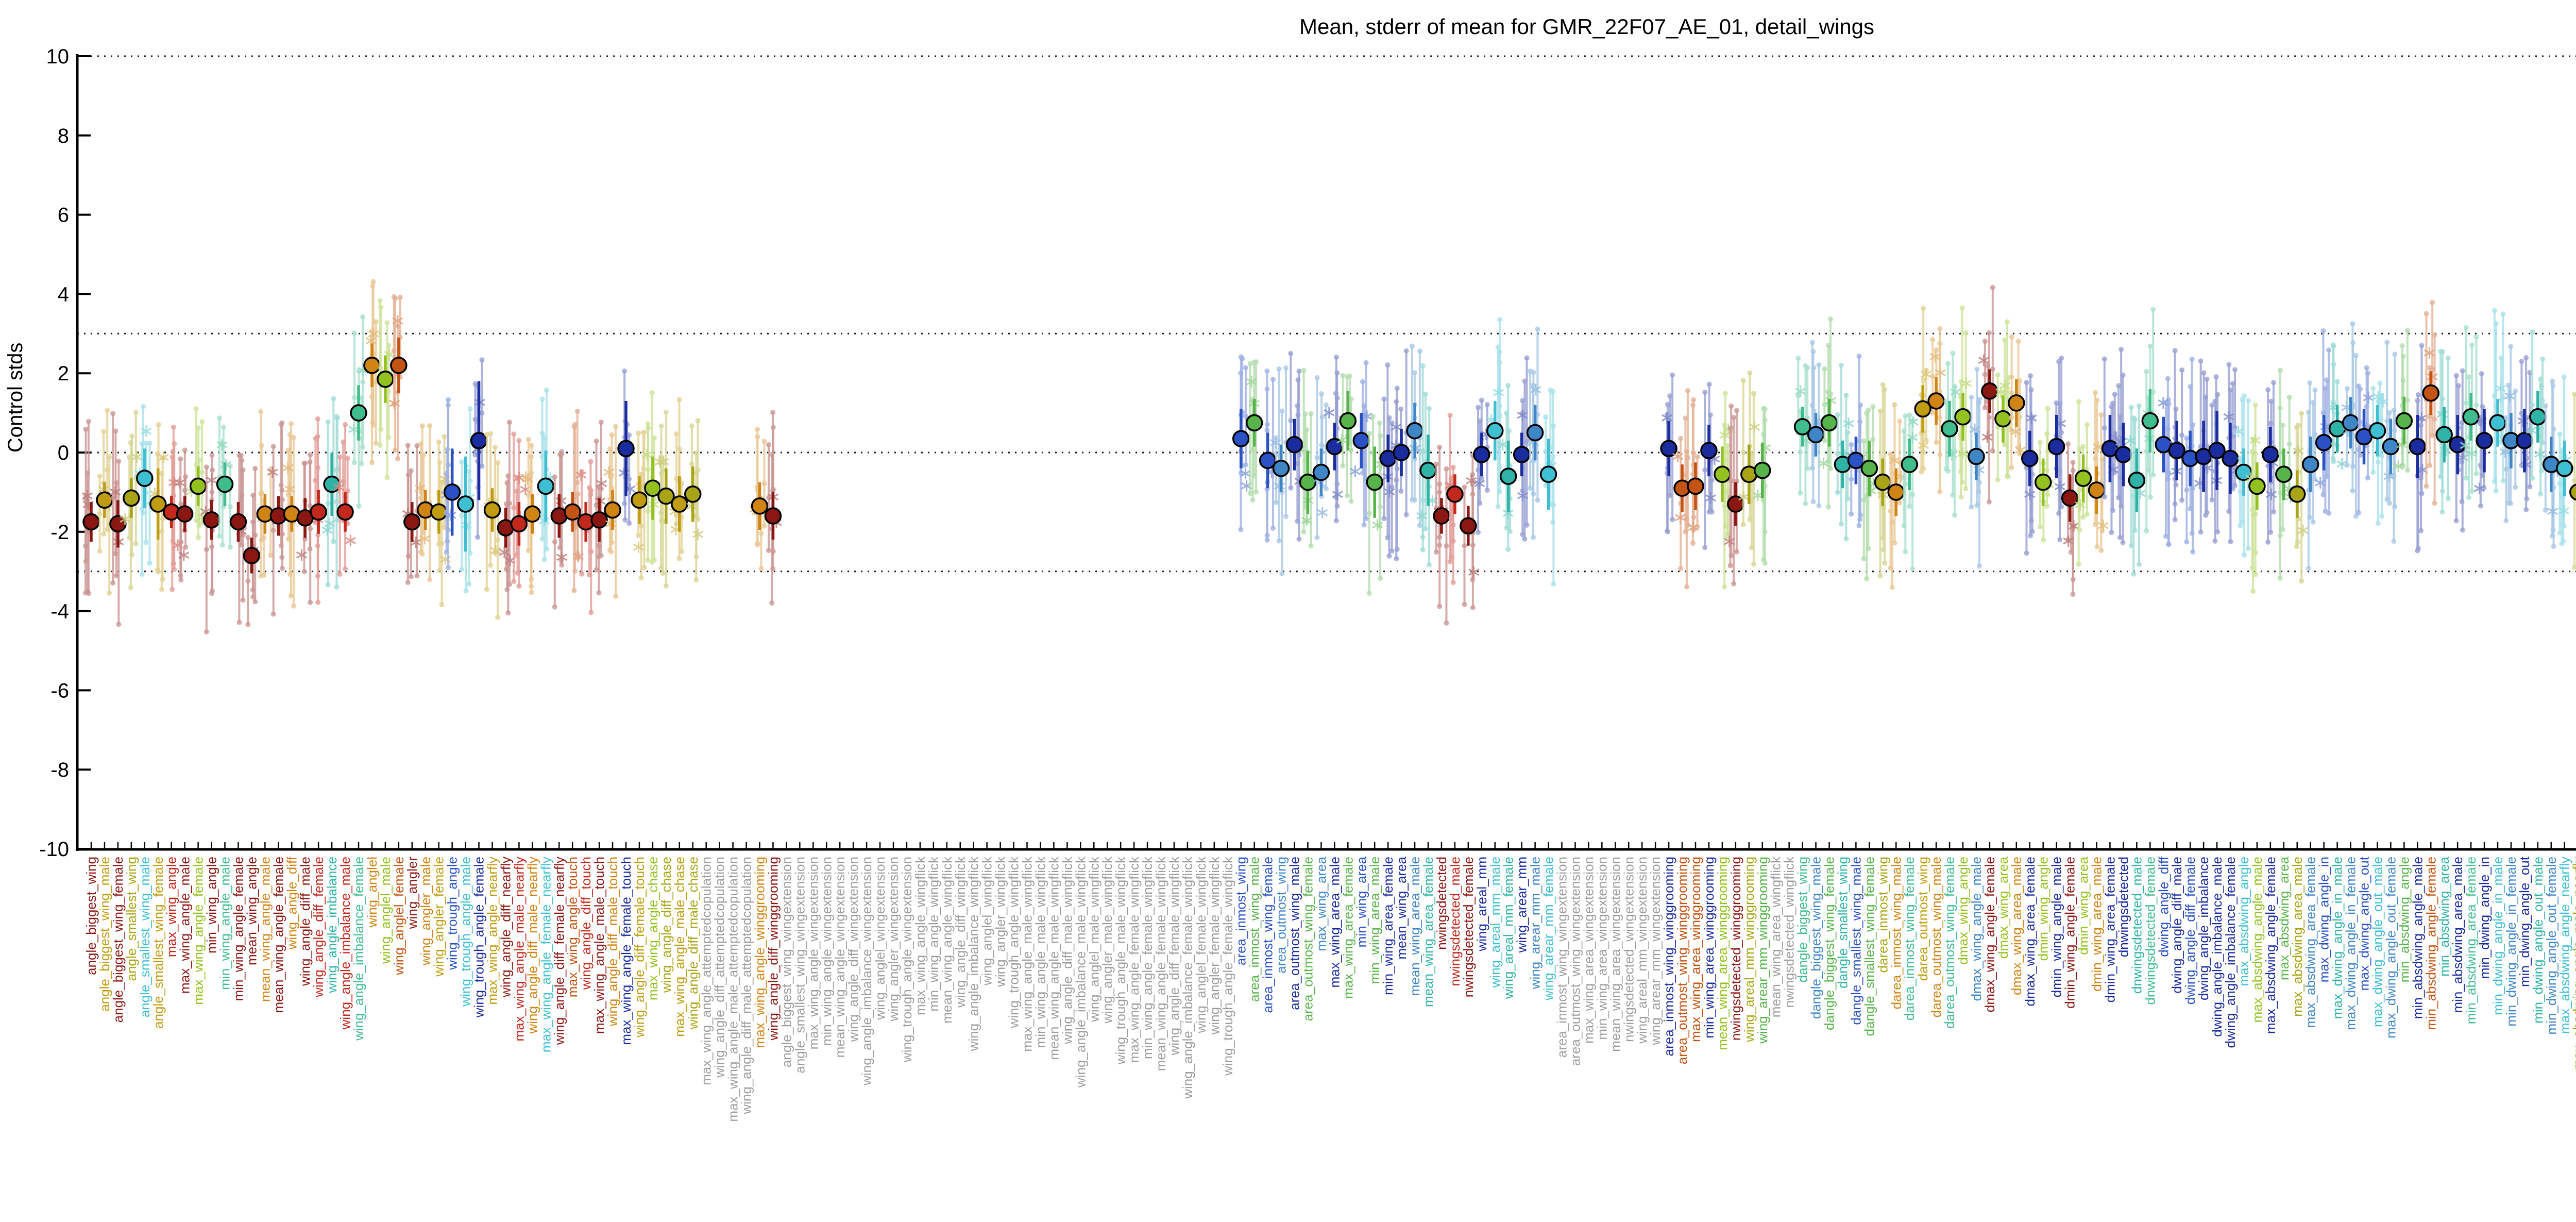 The width and height of the screenshot is (2576, 1222). I want to click on x-category-label: wing_angle_diff_nearfly, so click(505, 927).